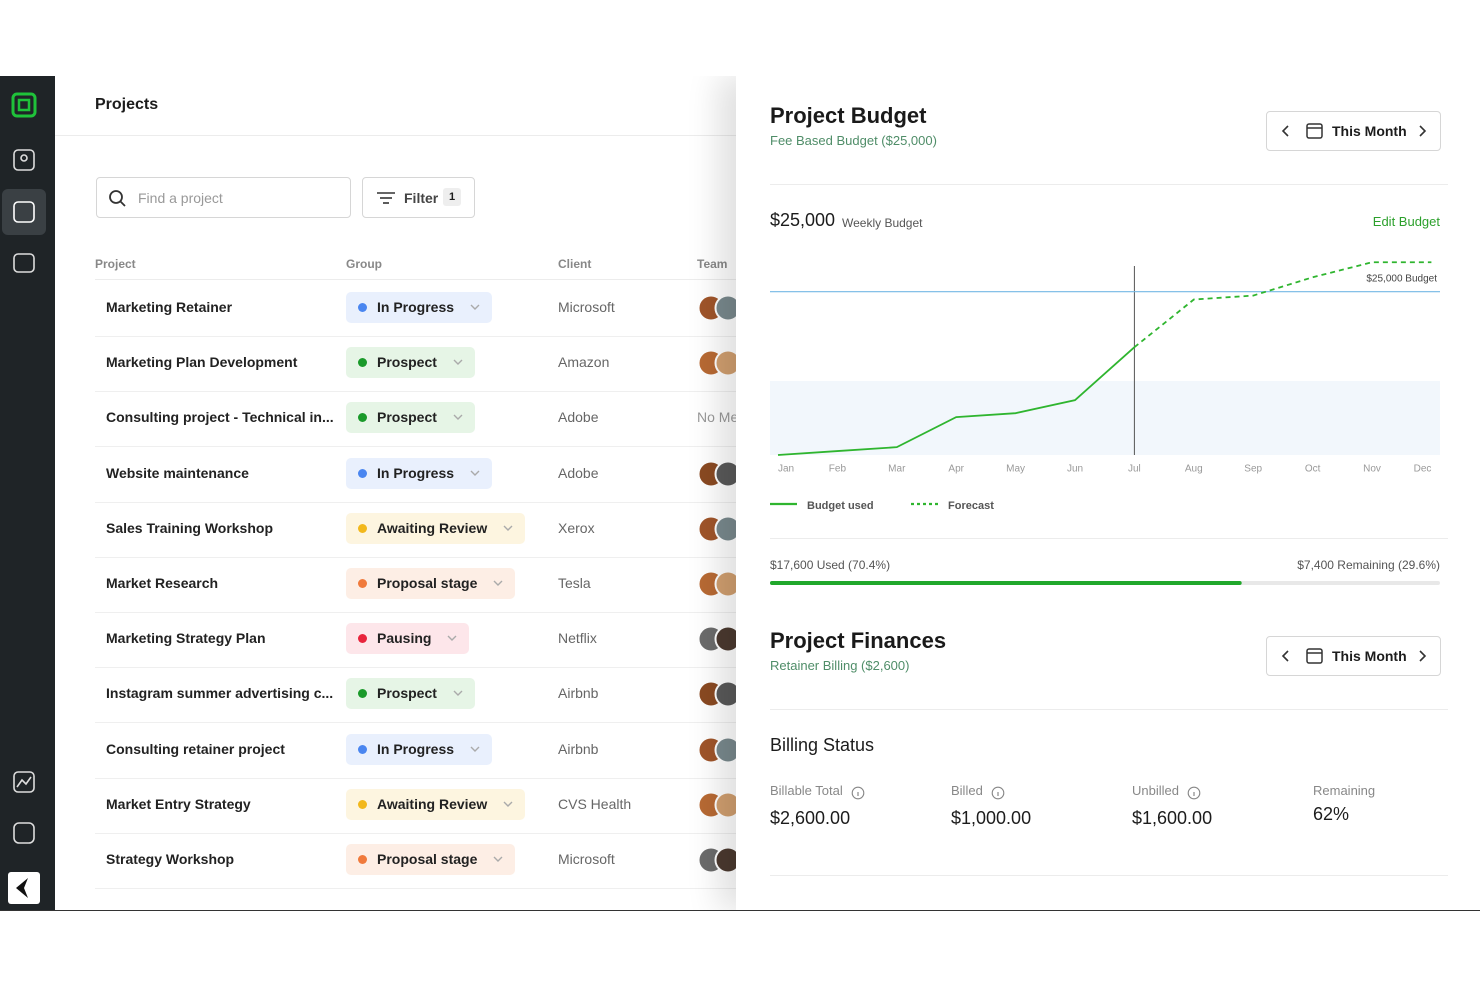 This screenshot has width=1480, height=987. I want to click on x-tick-label: Feb, so click(838, 469).